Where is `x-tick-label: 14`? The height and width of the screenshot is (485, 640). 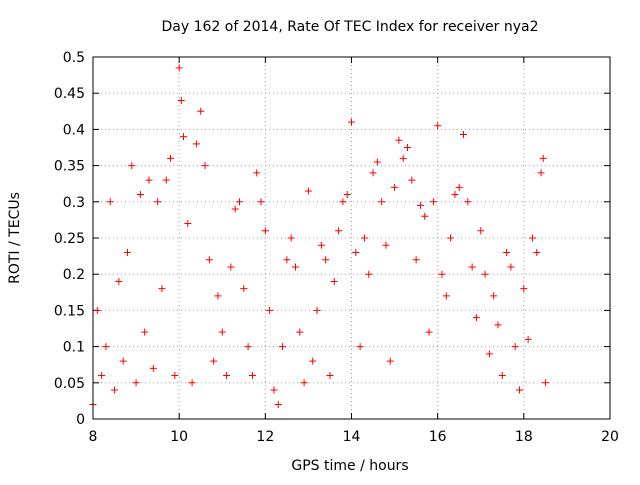 x-tick-label: 14 is located at coordinates (352, 437).